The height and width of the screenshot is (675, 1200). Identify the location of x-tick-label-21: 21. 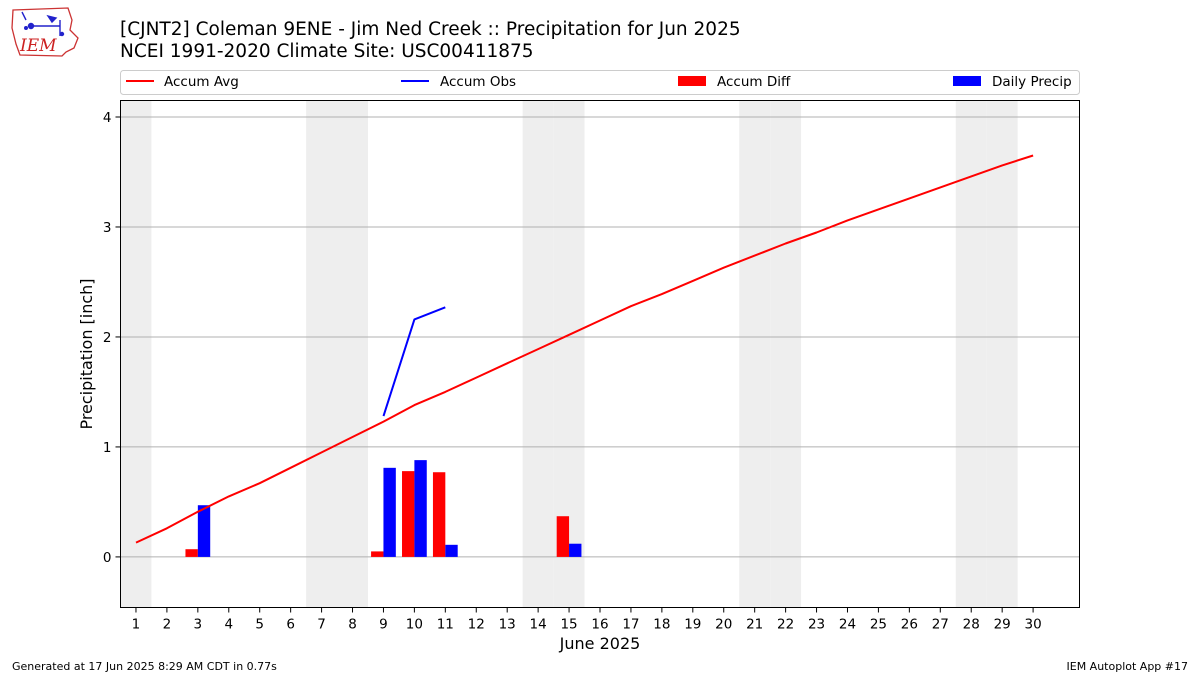
(754, 625).